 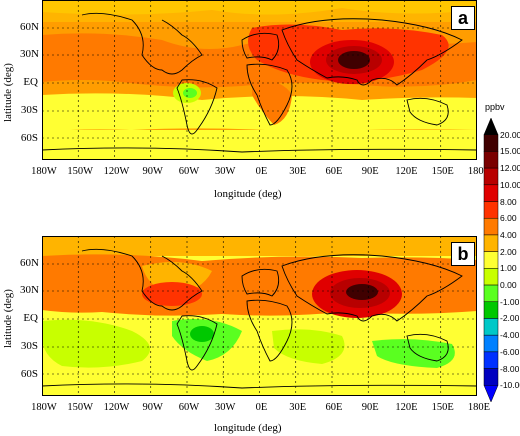 What do you see at coordinates (29, 138) in the screenshot?
I see `ytick-a-60S: 60S` at bounding box center [29, 138].